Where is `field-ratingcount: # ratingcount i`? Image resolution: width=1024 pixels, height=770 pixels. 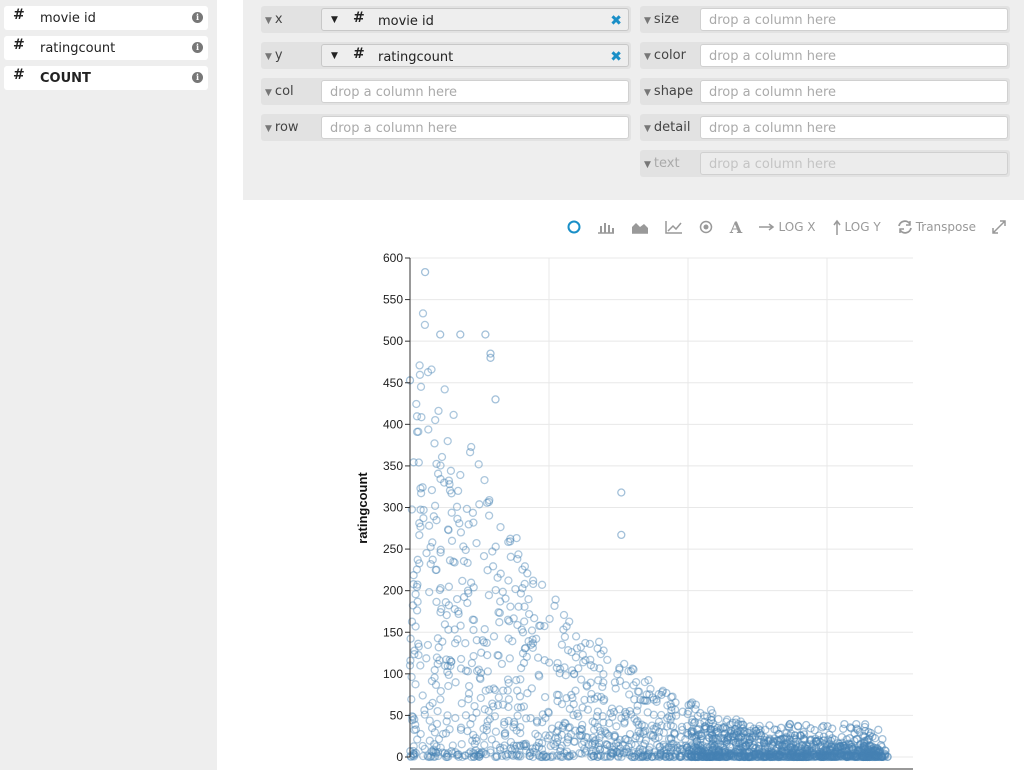
field-ratingcount: # ratingcount i is located at coordinates (106, 48).